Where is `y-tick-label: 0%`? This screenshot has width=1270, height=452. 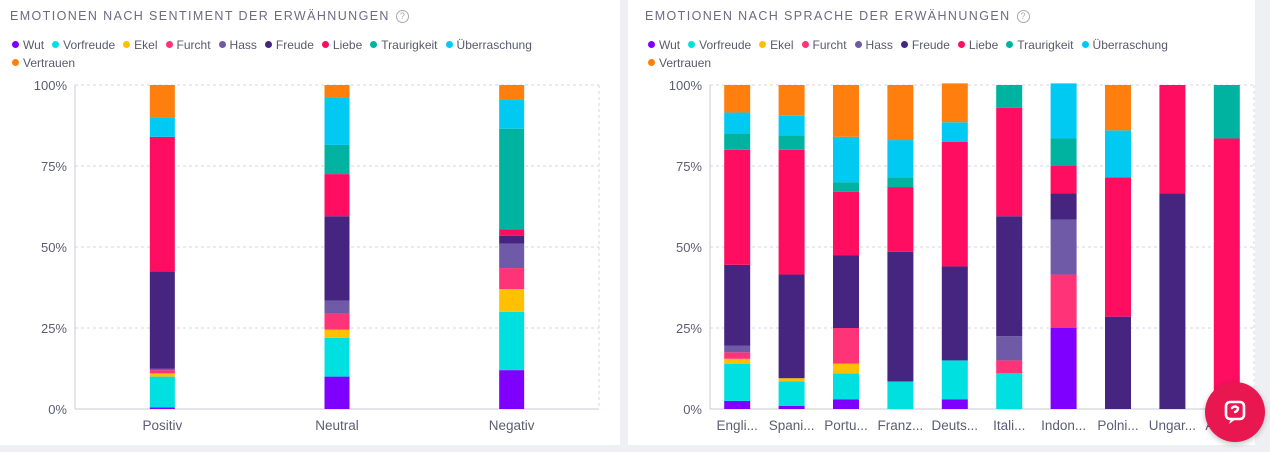
y-tick-label: 0% is located at coordinates (692, 409).